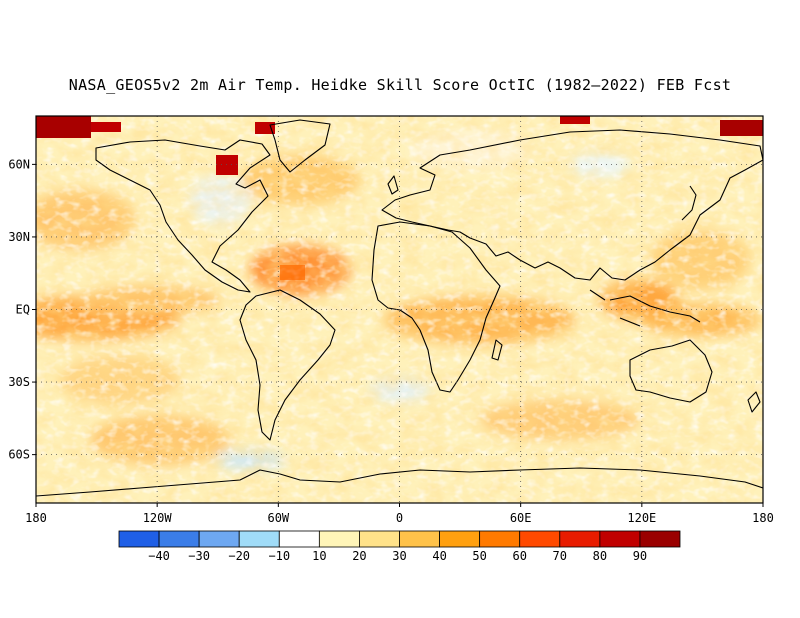 Image resolution: width=800 pixels, height=618 pixels. What do you see at coordinates (359, 556) in the screenshot?
I see `colorbar-label: 20` at bounding box center [359, 556].